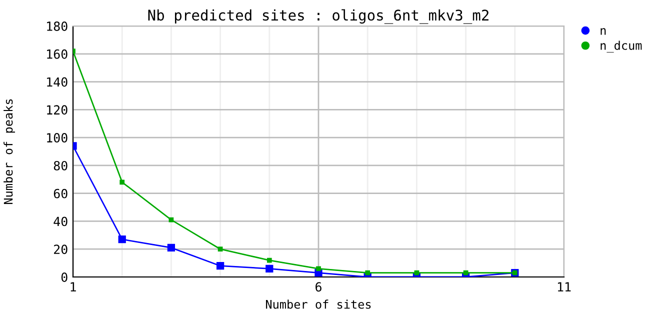 The height and width of the screenshot is (328, 662). Describe the element at coordinates (57, 54) in the screenshot. I see `y-tick-label: 160` at that location.